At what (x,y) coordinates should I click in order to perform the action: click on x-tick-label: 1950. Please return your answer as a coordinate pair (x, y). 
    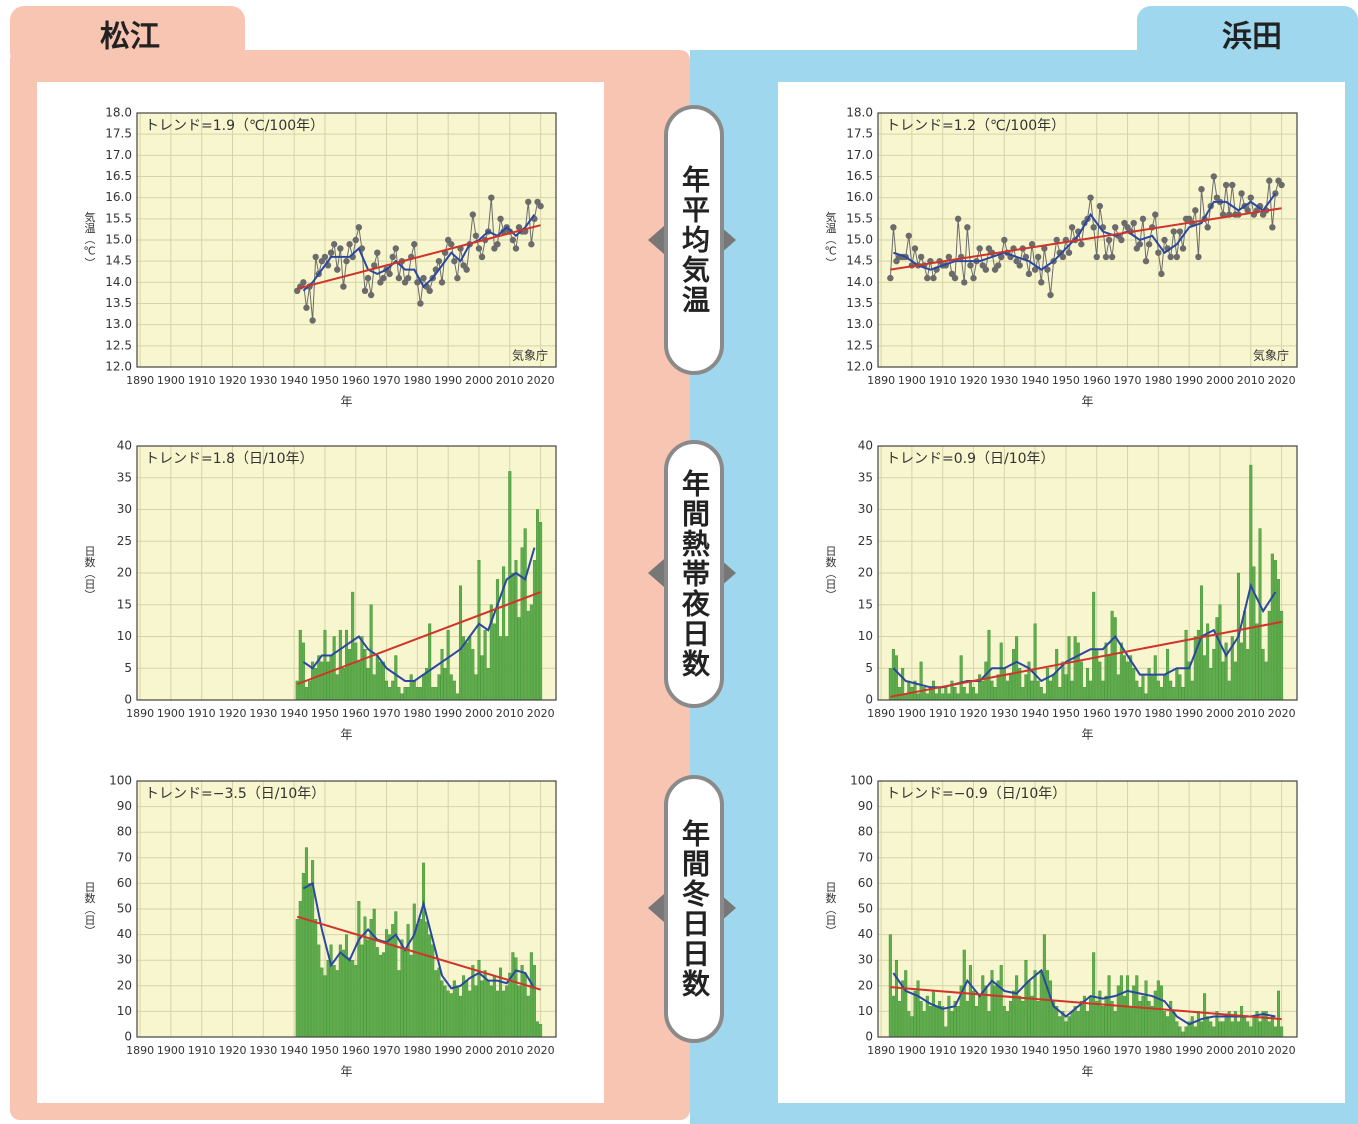
    Looking at the image, I should click on (325, 713).